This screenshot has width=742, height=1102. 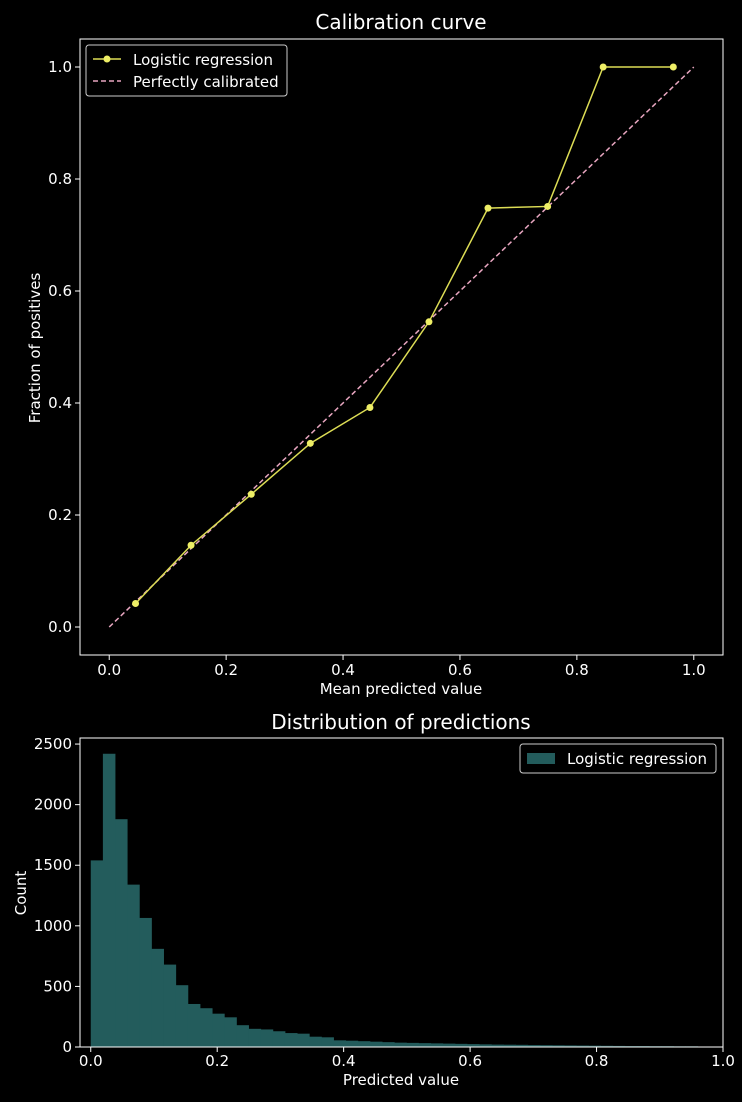 I want to click on calibration-ylabel: Fraction of positives, so click(x=35, y=348).